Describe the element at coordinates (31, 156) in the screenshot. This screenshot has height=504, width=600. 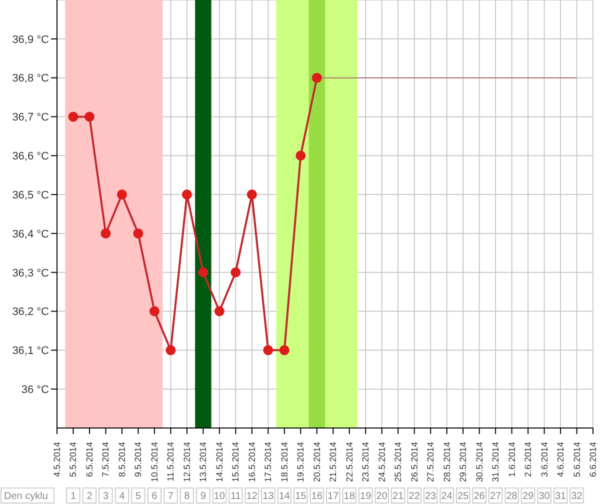
I see `y-tick-label: 36,6 °C` at that location.